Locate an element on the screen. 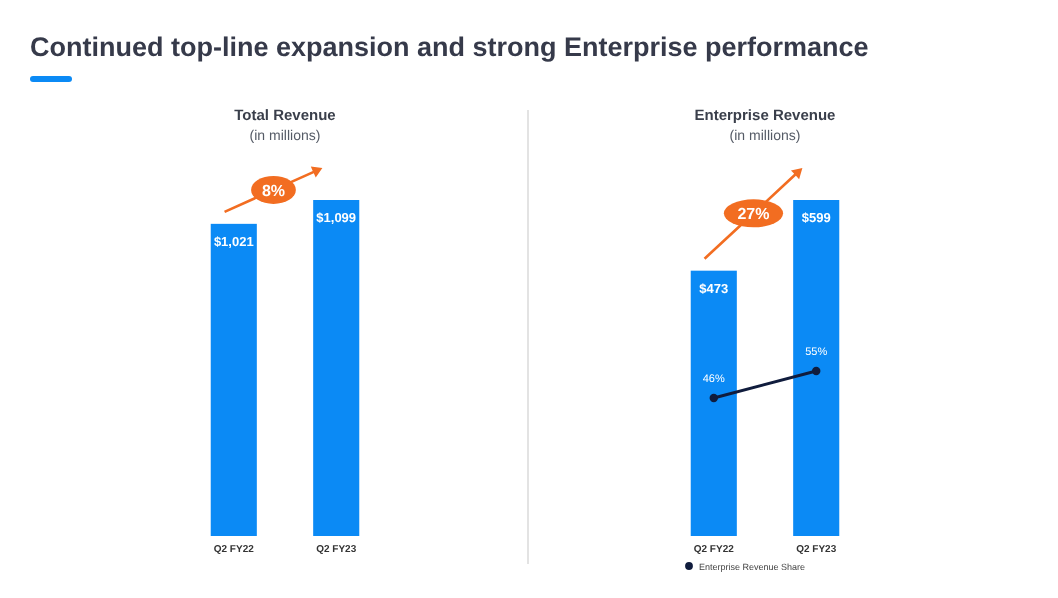 Image resolution: width=1058 pixels, height=598 pixels. text: 8% is located at coordinates (273, 190).